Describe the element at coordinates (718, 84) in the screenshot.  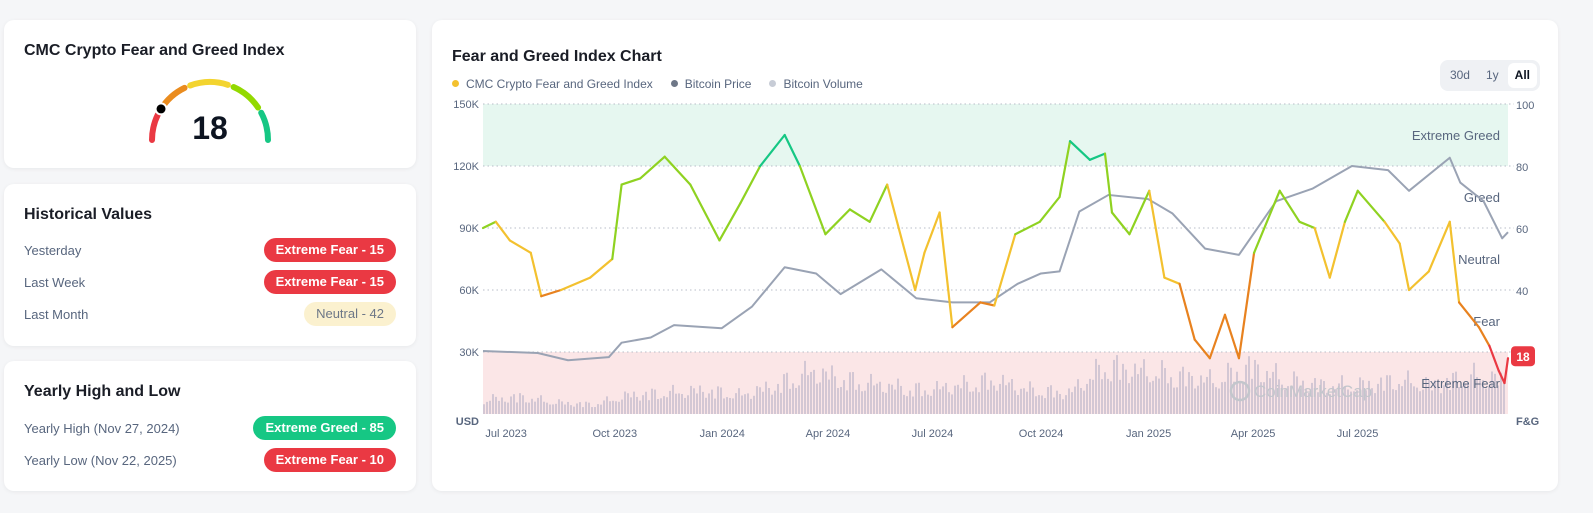
I see `legend-label: Bitcoin Price` at that location.